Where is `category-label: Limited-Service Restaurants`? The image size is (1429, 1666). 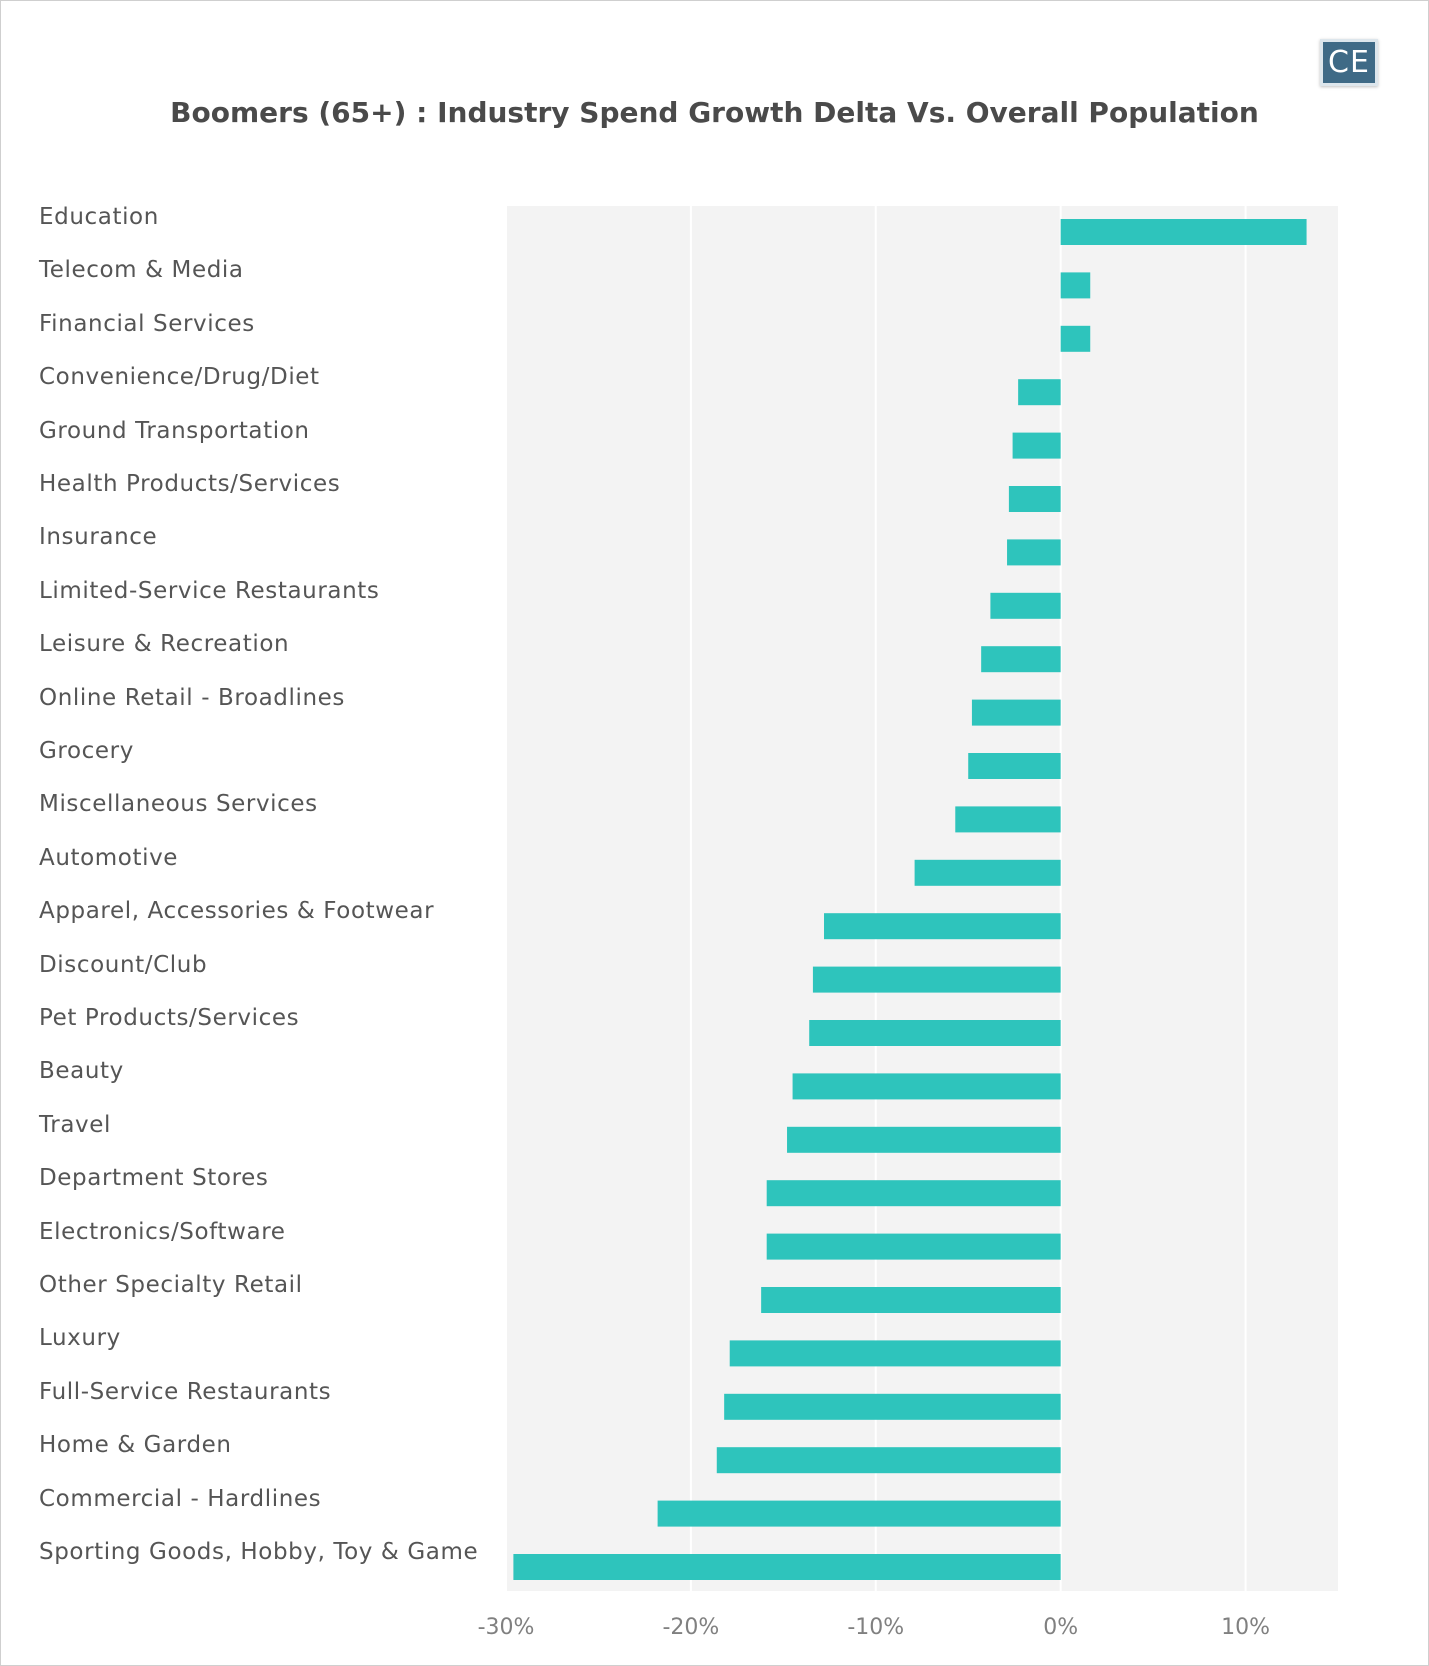 category-label: Limited-Service Restaurants is located at coordinates (209, 590).